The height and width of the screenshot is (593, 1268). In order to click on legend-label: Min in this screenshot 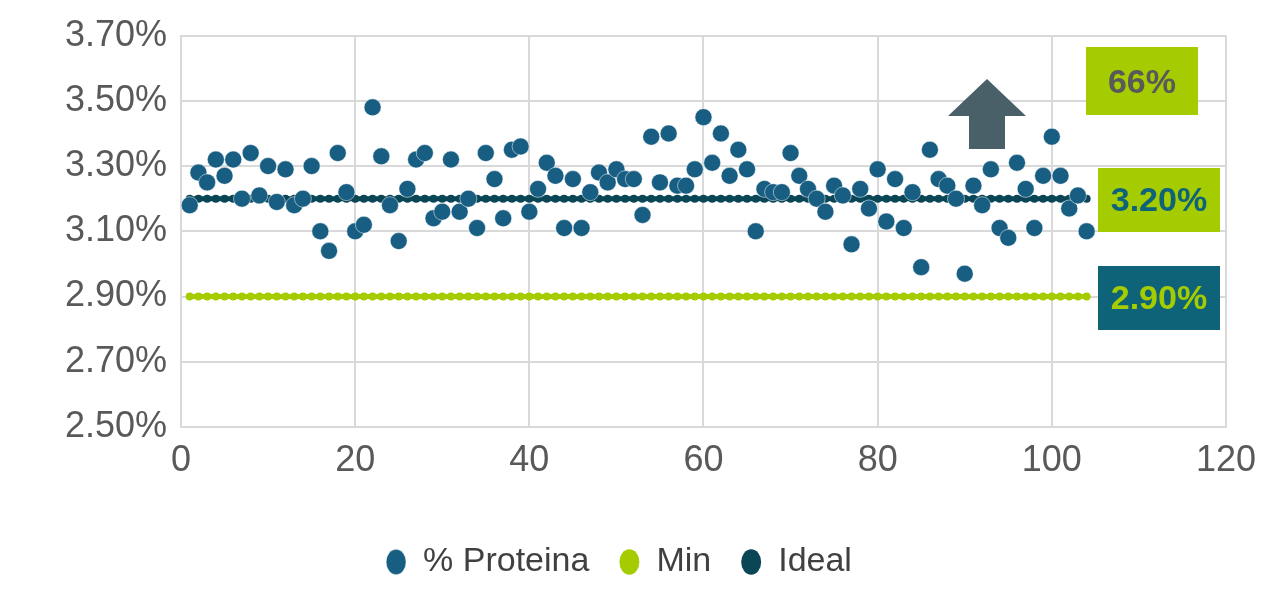, I will do `click(684, 559)`.